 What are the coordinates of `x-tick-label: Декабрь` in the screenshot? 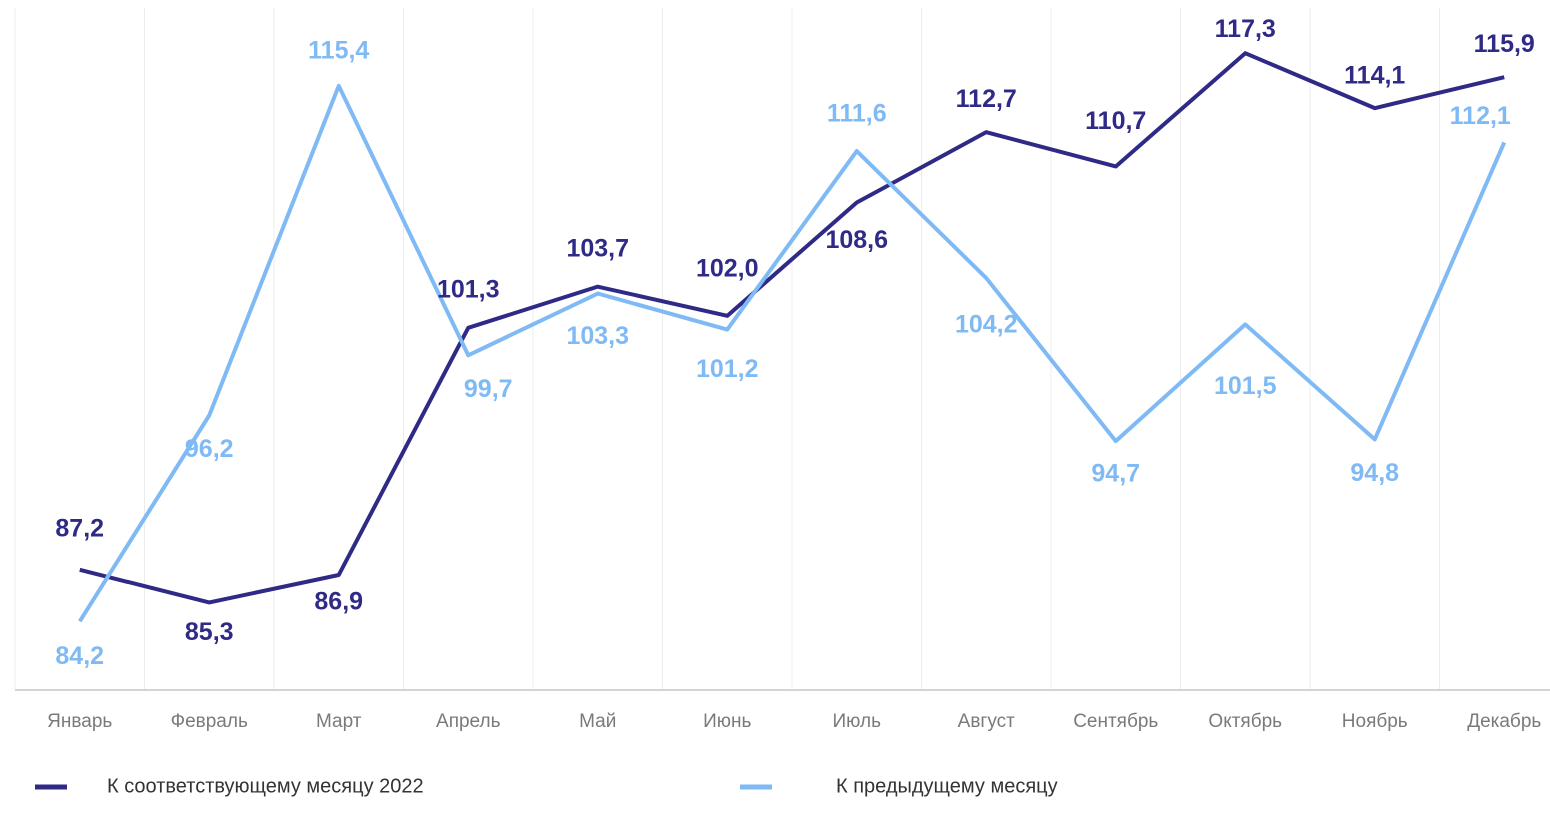 It's located at (1504, 721).